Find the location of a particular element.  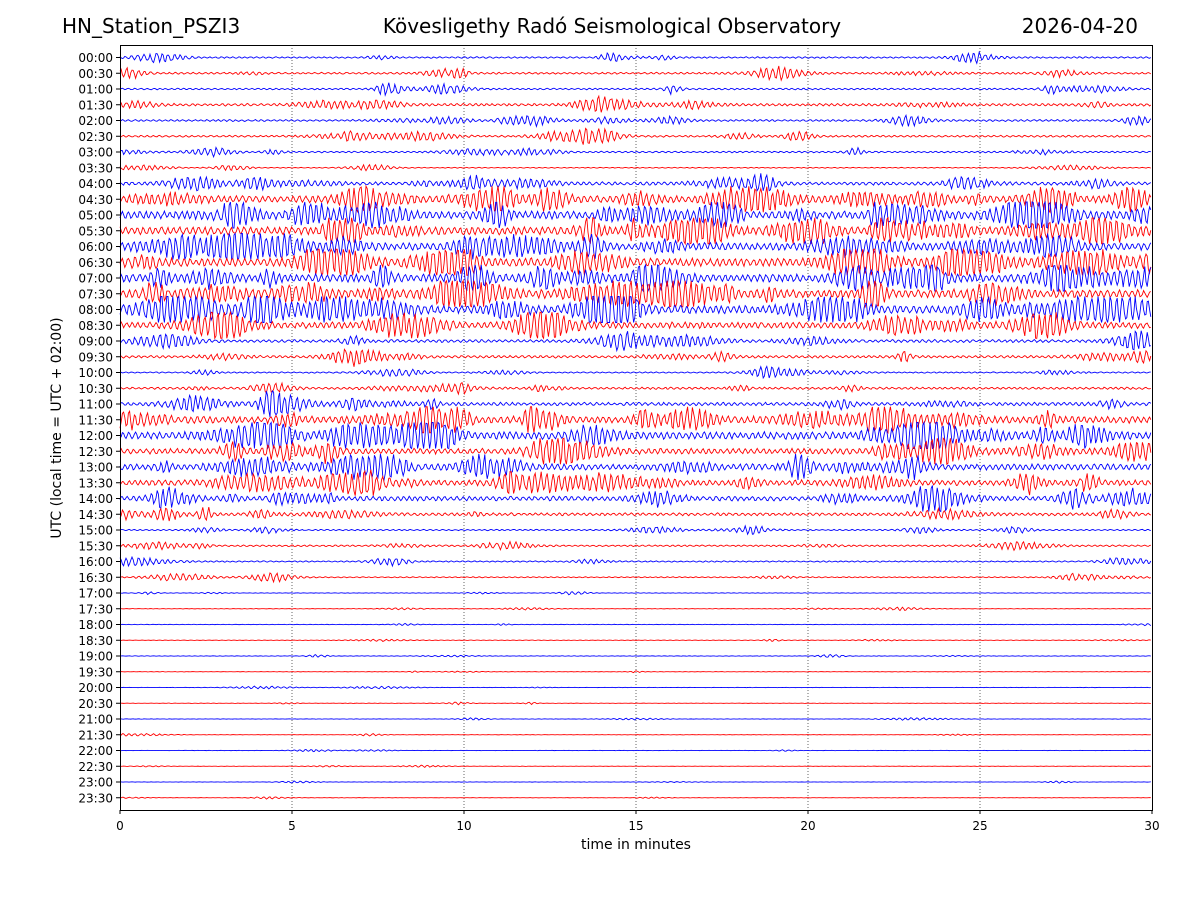

x-tick-label: 20 is located at coordinates (807, 826).